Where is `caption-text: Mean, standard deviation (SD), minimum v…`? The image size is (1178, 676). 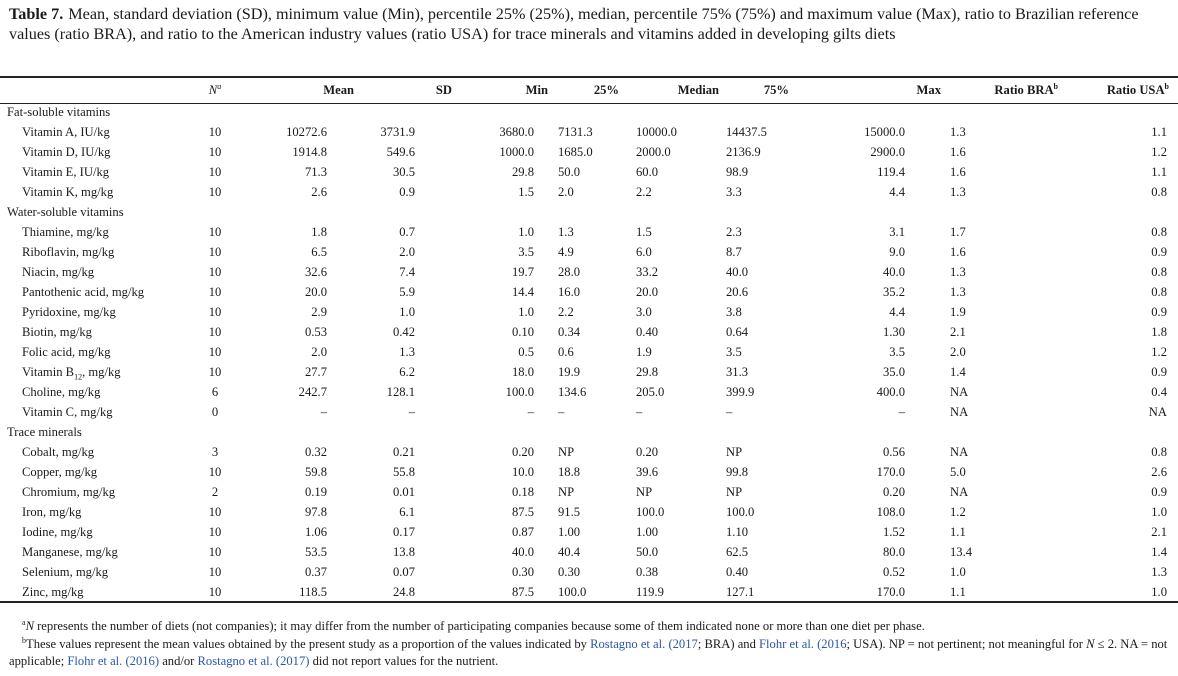
caption-text: Mean, standard deviation (SD), minimum v… is located at coordinates (574, 24).